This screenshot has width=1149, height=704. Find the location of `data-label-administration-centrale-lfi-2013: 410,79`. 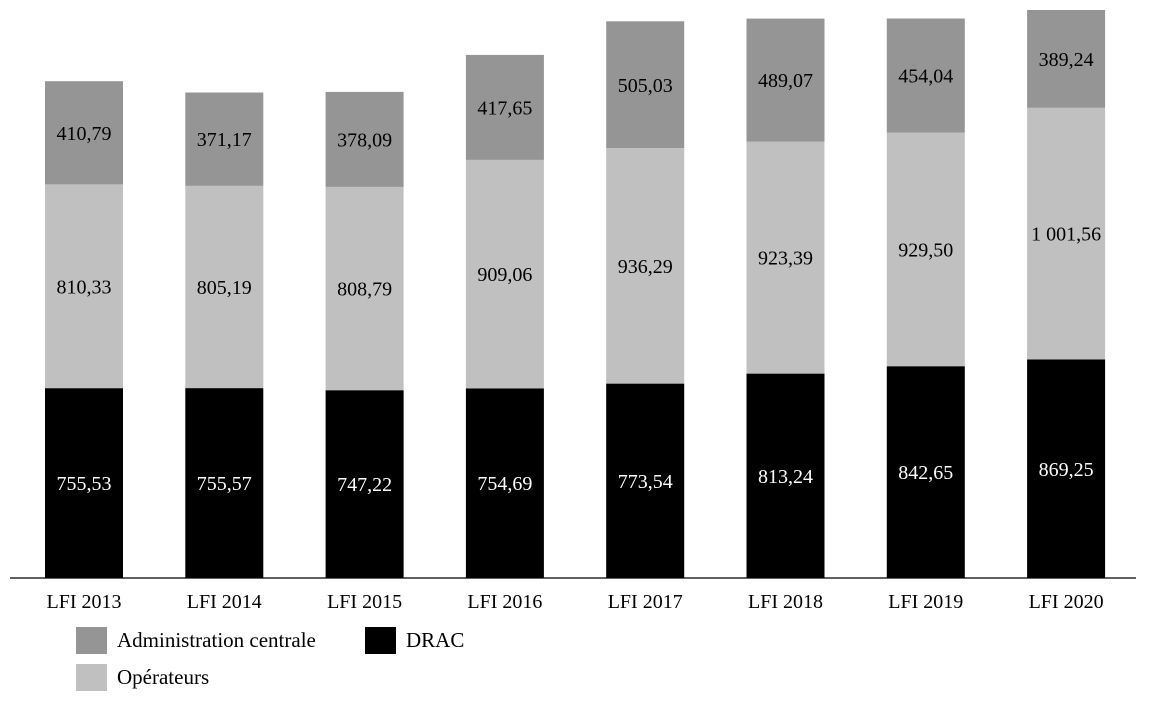

data-label-administration-centrale-lfi-2013: 410,79 is located at coordinates (84, 134).